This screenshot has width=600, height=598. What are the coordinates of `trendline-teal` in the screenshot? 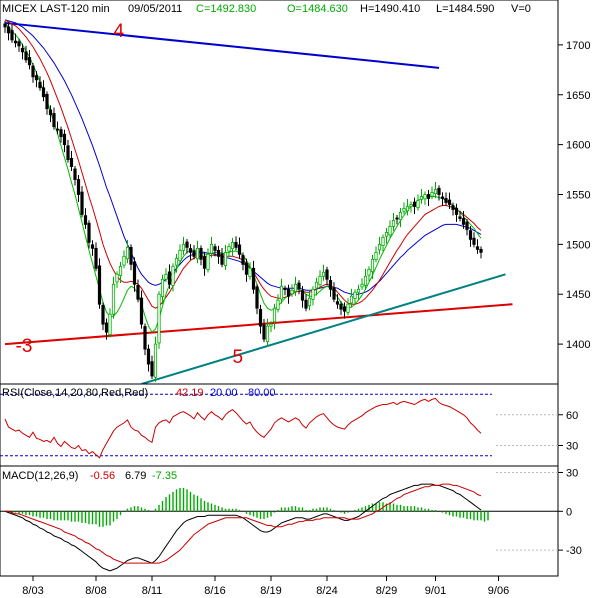 It's located at (323, 329).